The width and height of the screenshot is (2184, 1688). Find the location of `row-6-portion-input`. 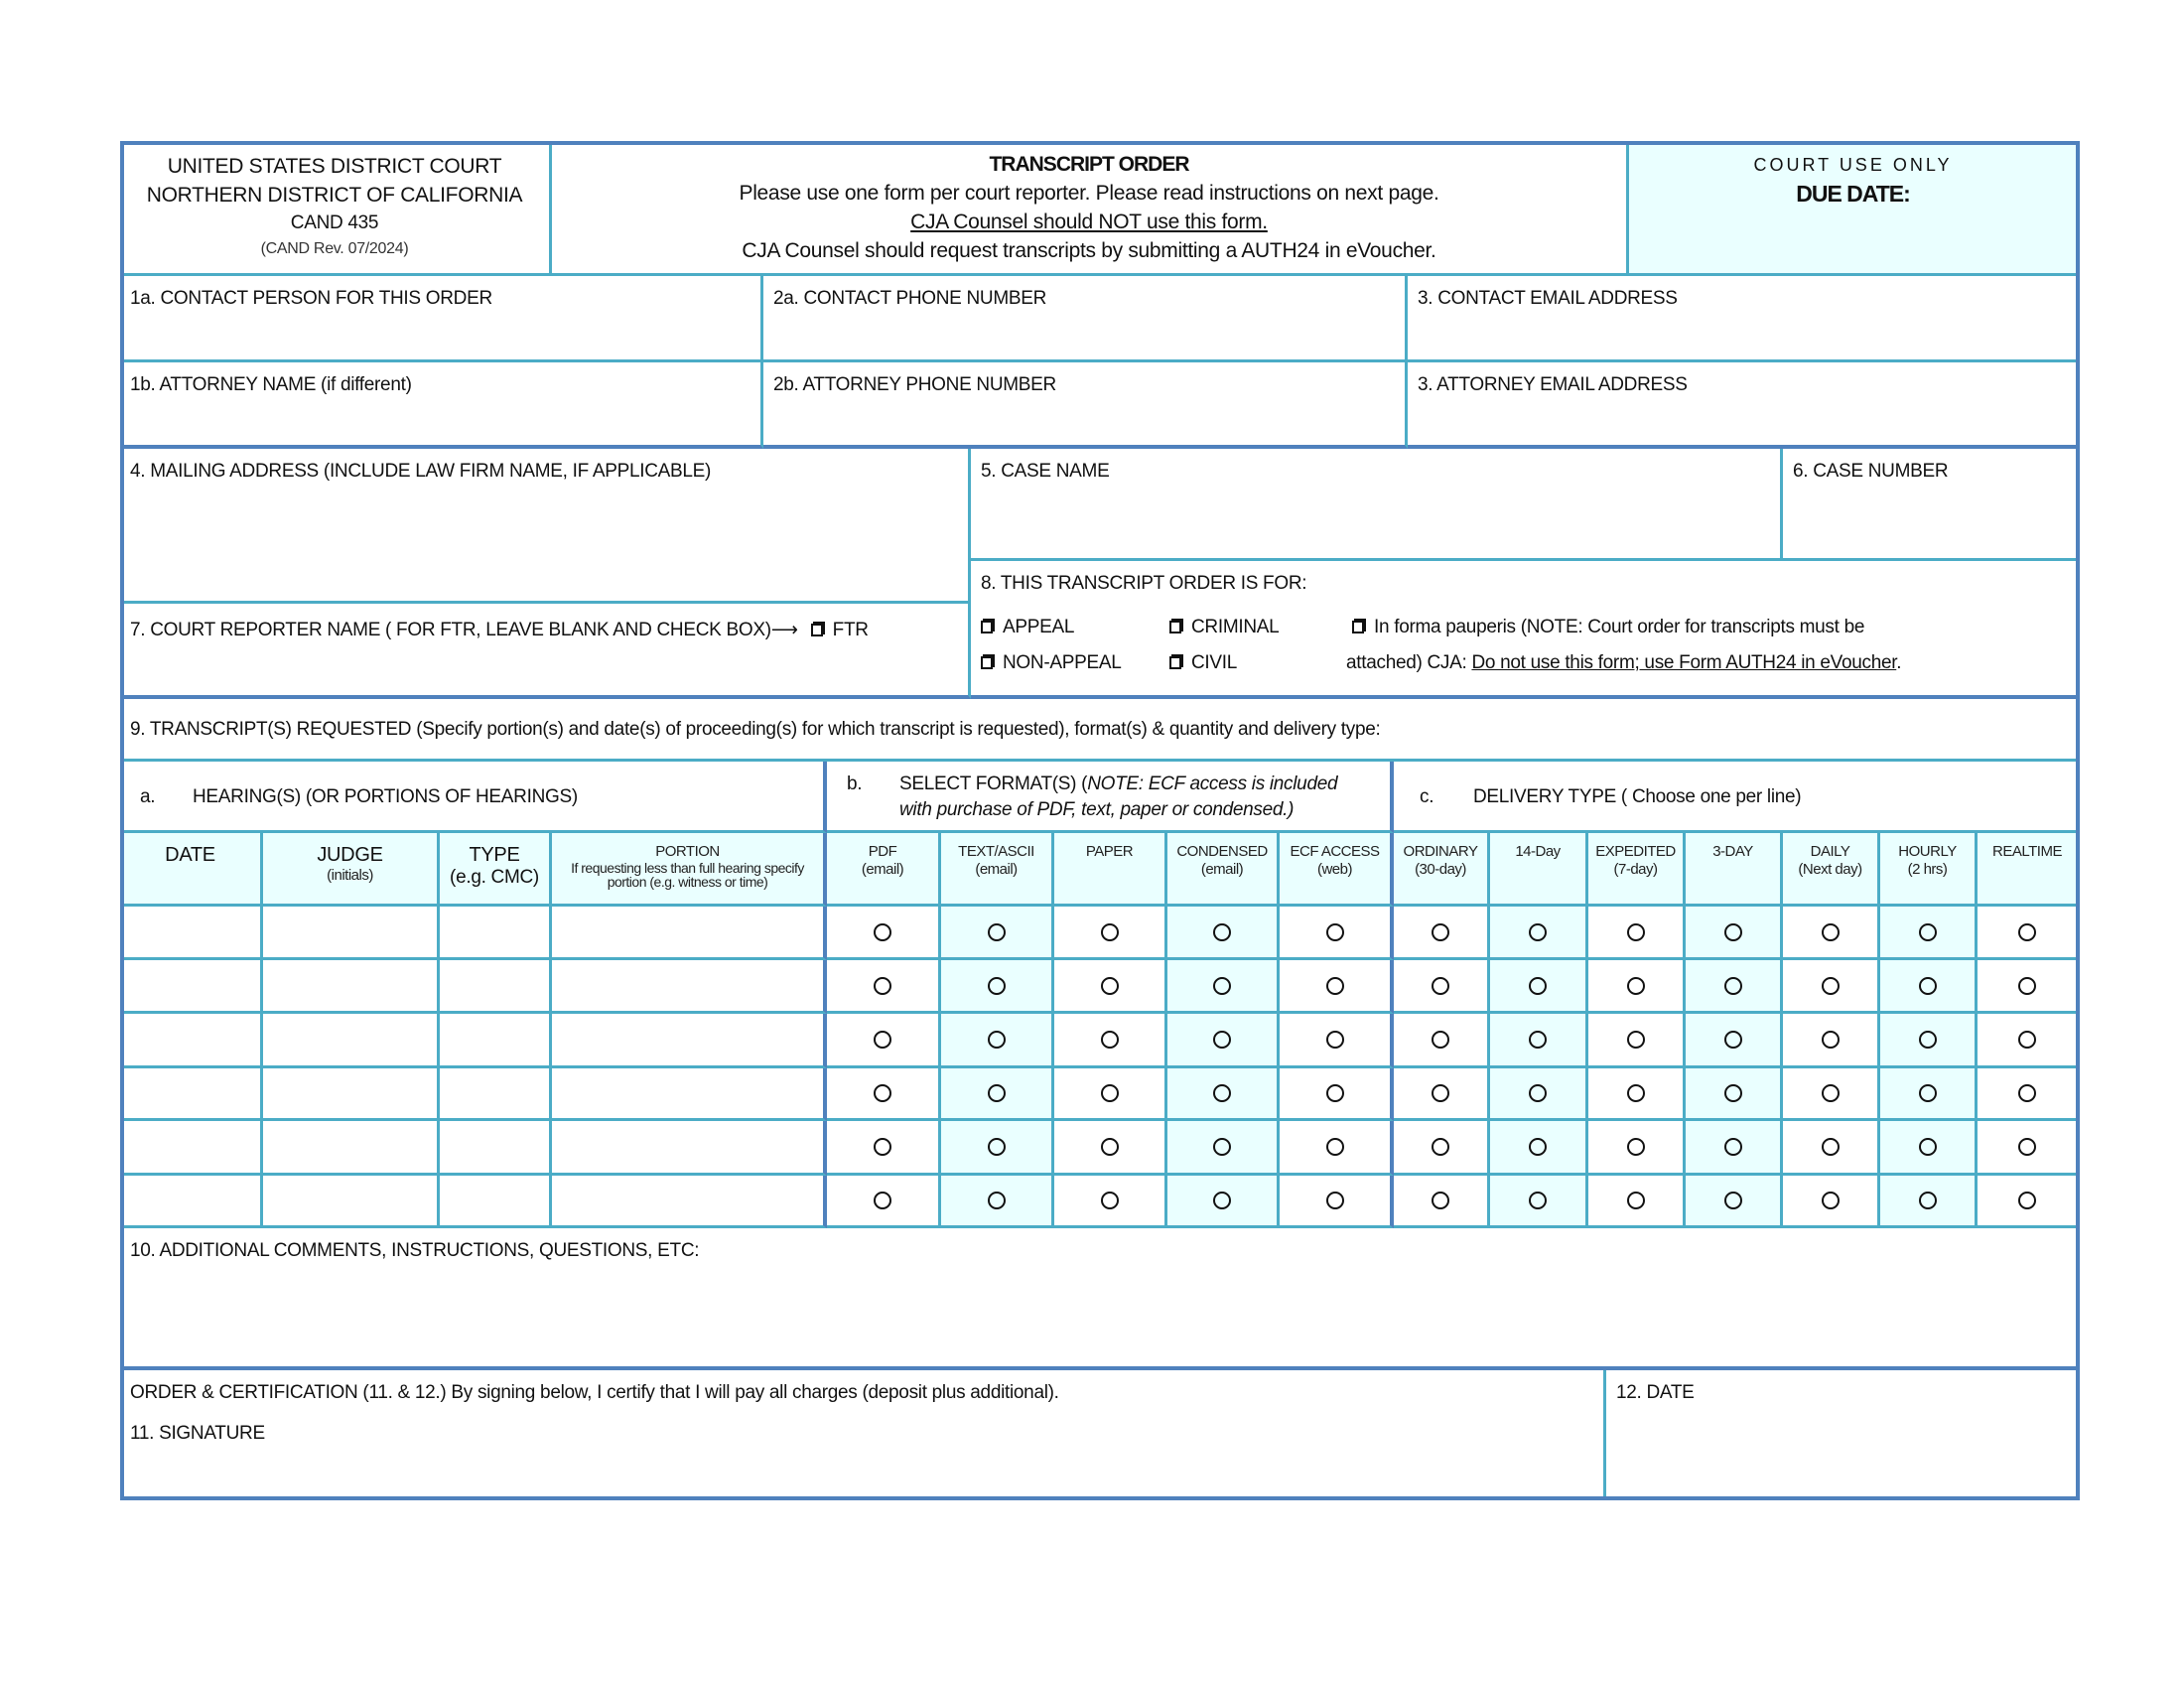

row-6-portion-input is located at coordinates (689, 1202).